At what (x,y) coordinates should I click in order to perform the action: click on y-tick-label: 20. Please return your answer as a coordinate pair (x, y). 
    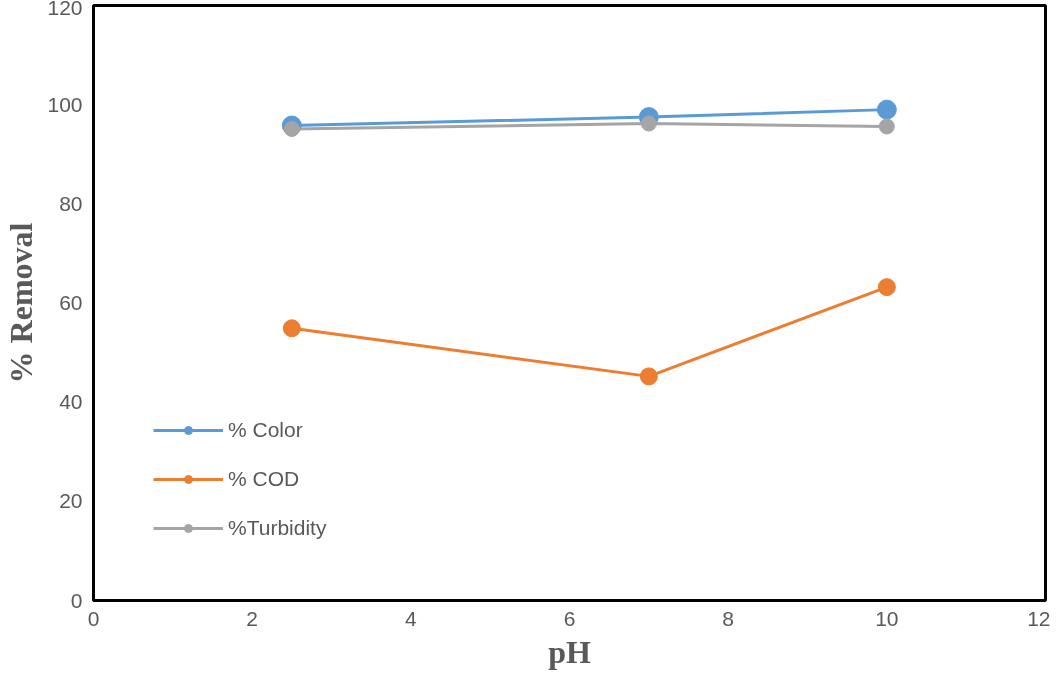
    Looking at the image, I should click on (71, 501).